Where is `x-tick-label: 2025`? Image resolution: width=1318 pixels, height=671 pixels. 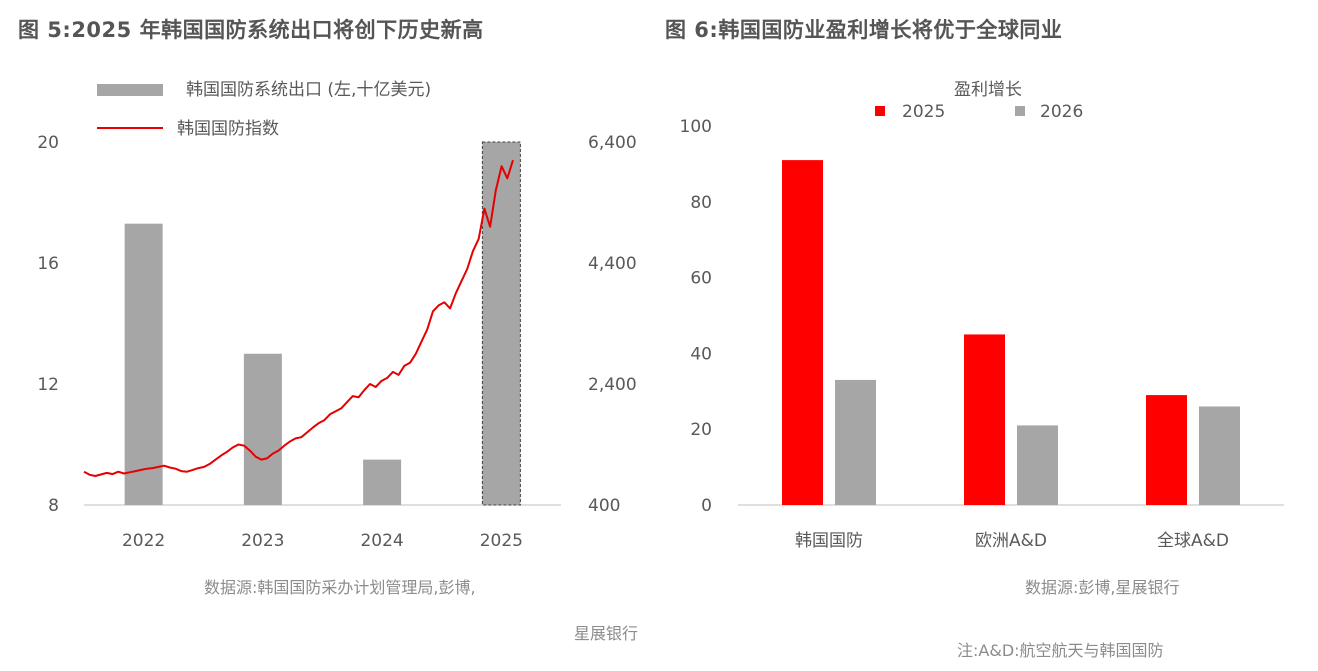 x-tick-label: 2025 is located at coordinates (501, 541).